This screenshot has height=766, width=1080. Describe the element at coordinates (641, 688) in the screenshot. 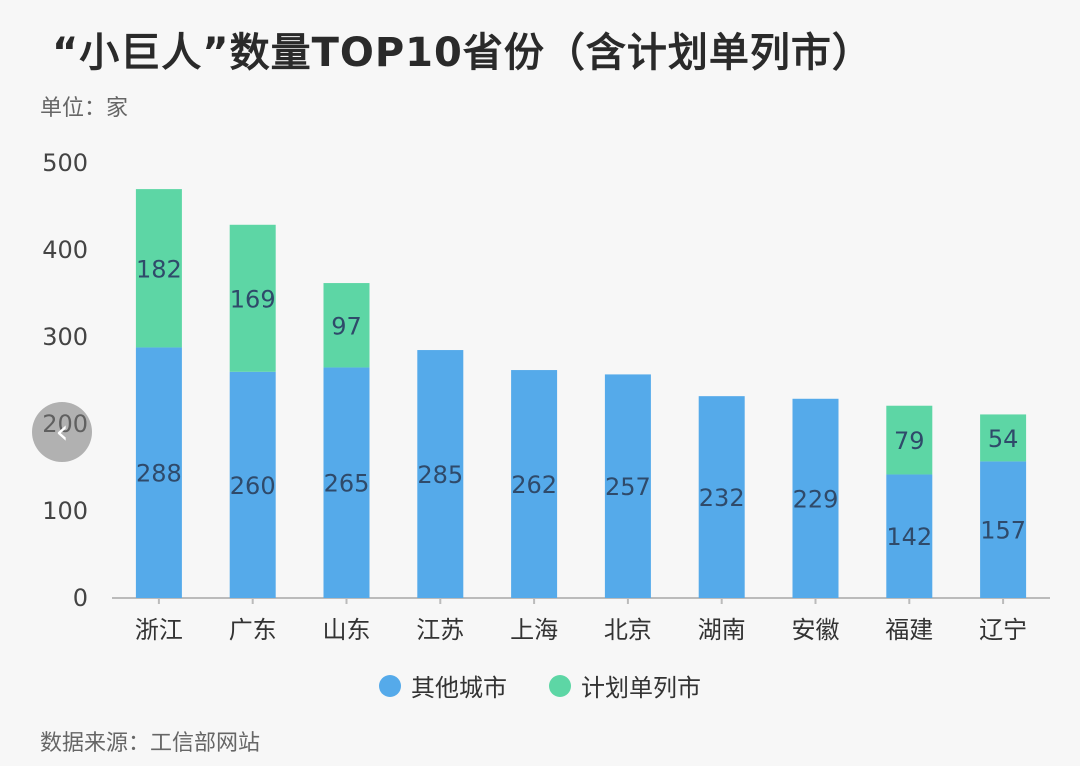

I see `legend-label: 计划单列市` at that location.